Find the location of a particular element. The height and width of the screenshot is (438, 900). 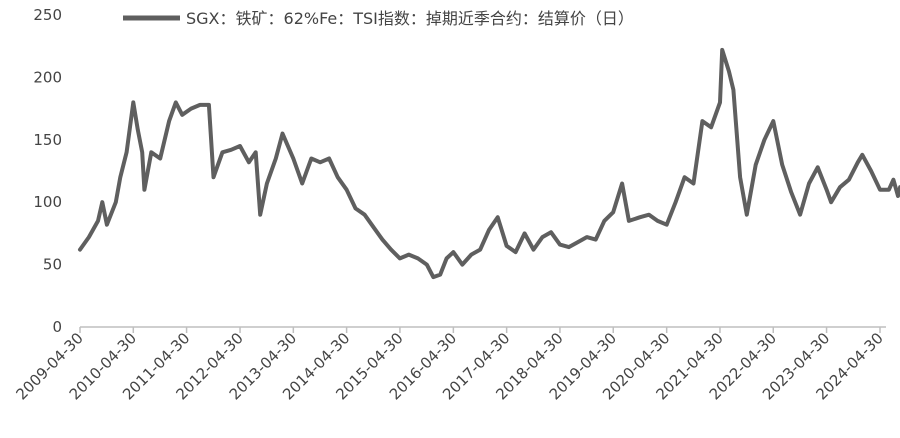

y-tick-label: 200 is located at coordinates (47, 77).